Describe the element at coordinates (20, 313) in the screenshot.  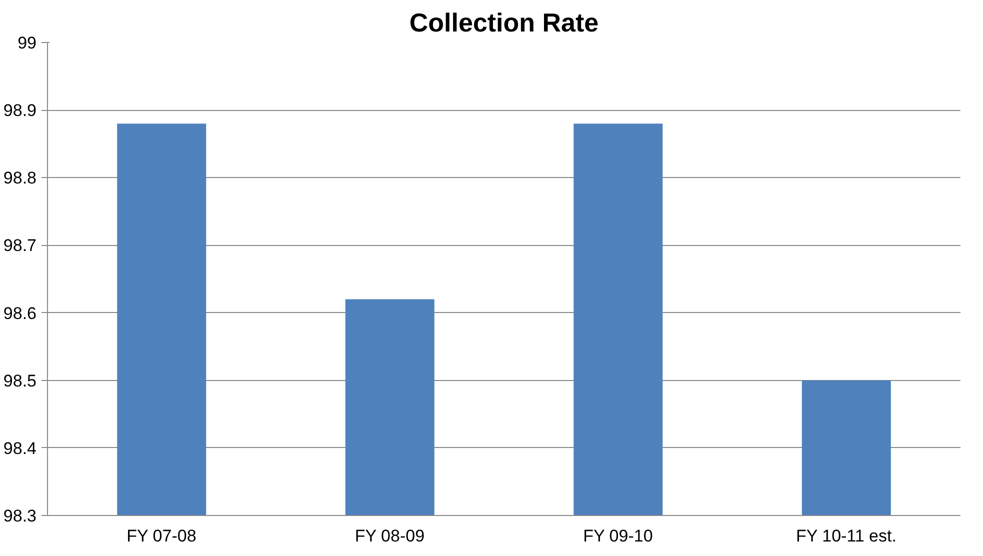
I see `y-tick-label: 98.6` at that location.